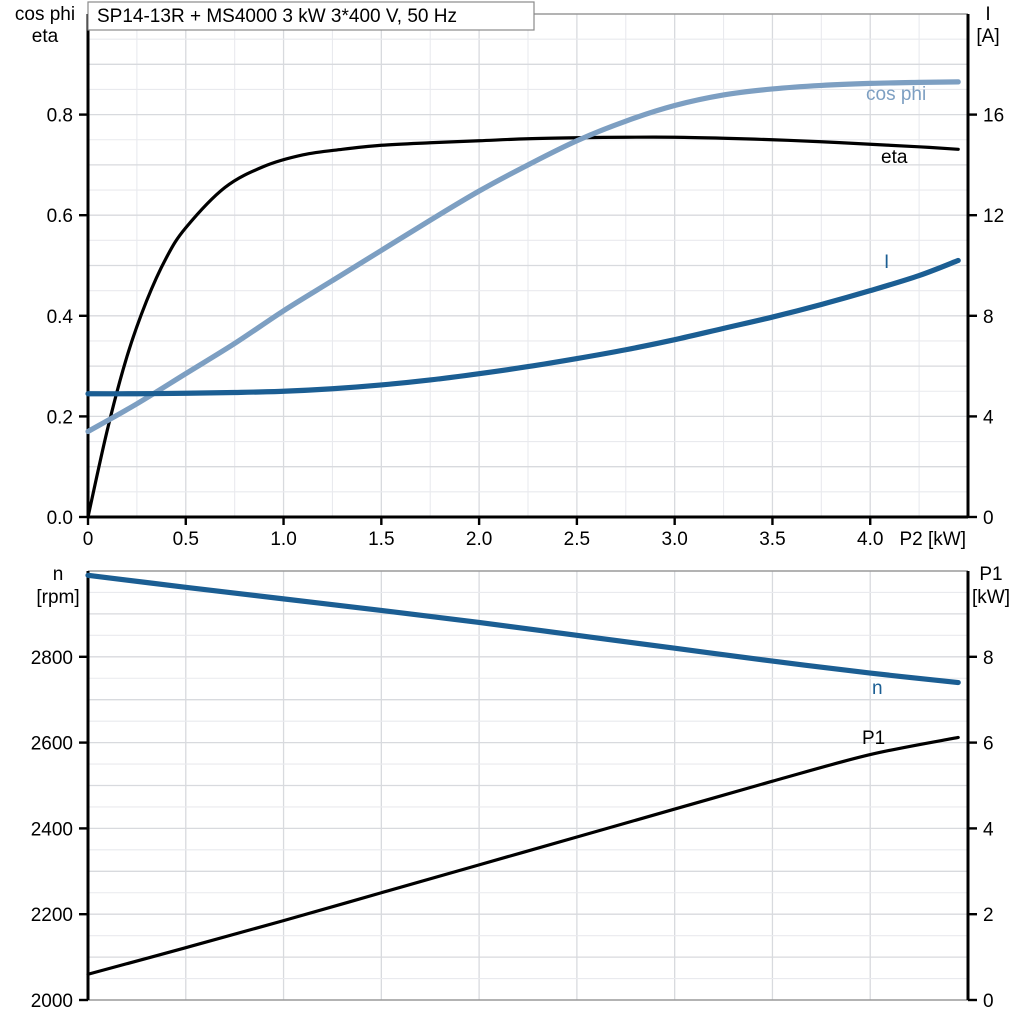  Describe the element at coordinates (988, 417) in the screenshot. I see `tick-label-top-right: 4` at that location.